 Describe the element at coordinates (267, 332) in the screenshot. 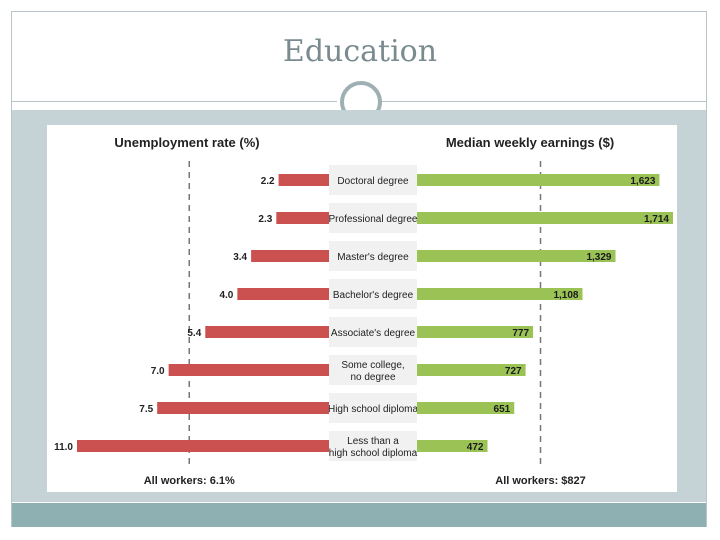

I see `unemployment-bar-associate-s-degree` at that location.